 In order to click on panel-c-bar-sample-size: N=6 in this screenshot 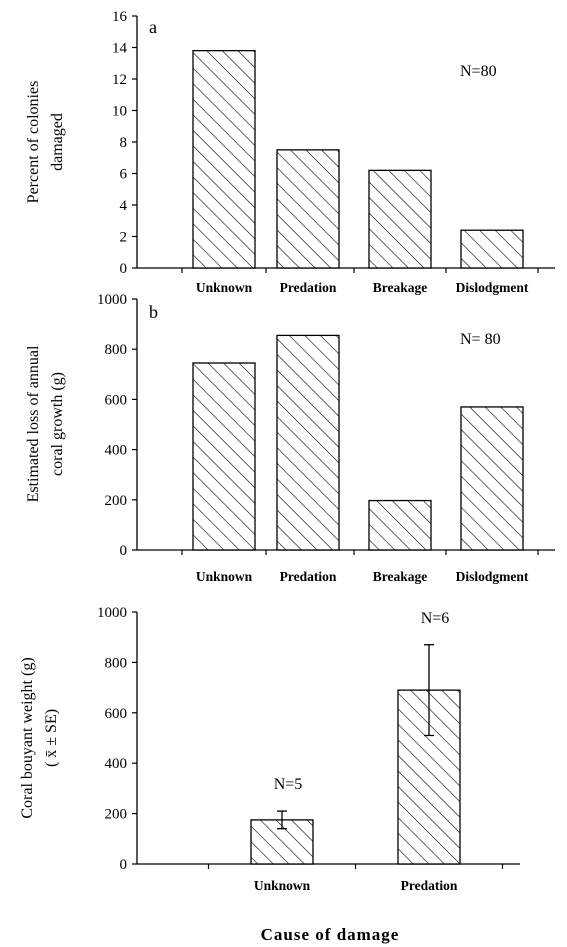, I will do `click(435, 618)`.